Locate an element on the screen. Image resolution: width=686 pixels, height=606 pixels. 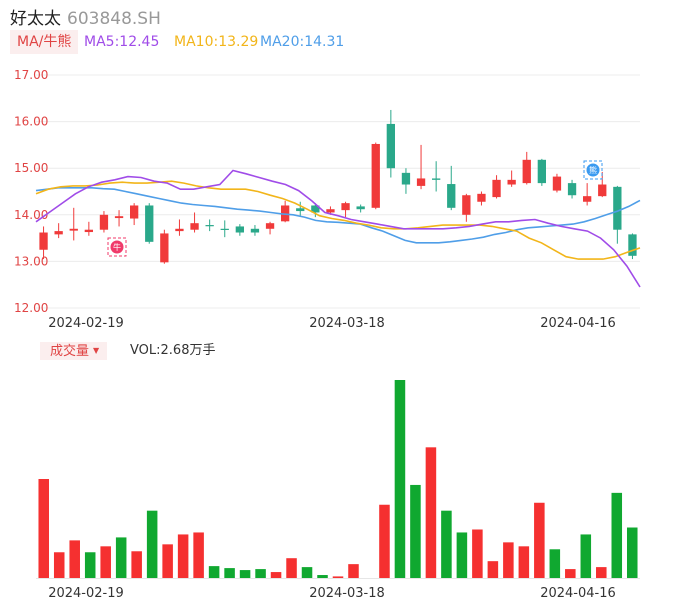
price-tick-label: 15.00 is located at coordinates (31, 168).